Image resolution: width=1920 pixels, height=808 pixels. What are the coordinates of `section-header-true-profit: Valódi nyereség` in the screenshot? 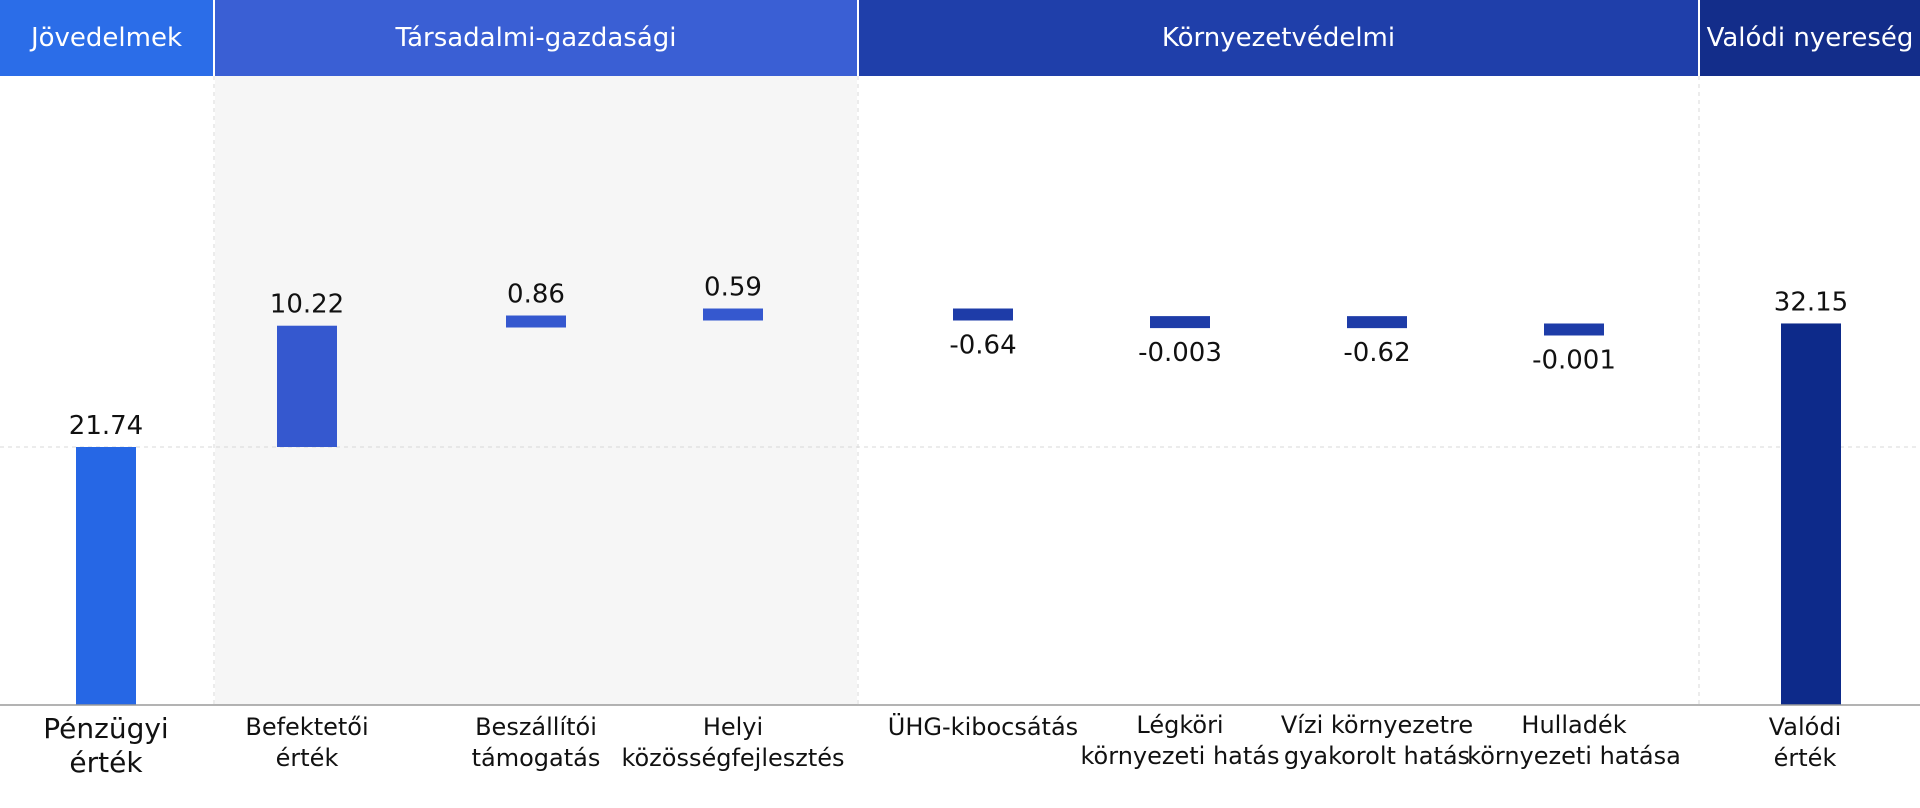 It's located at (1810, 38).